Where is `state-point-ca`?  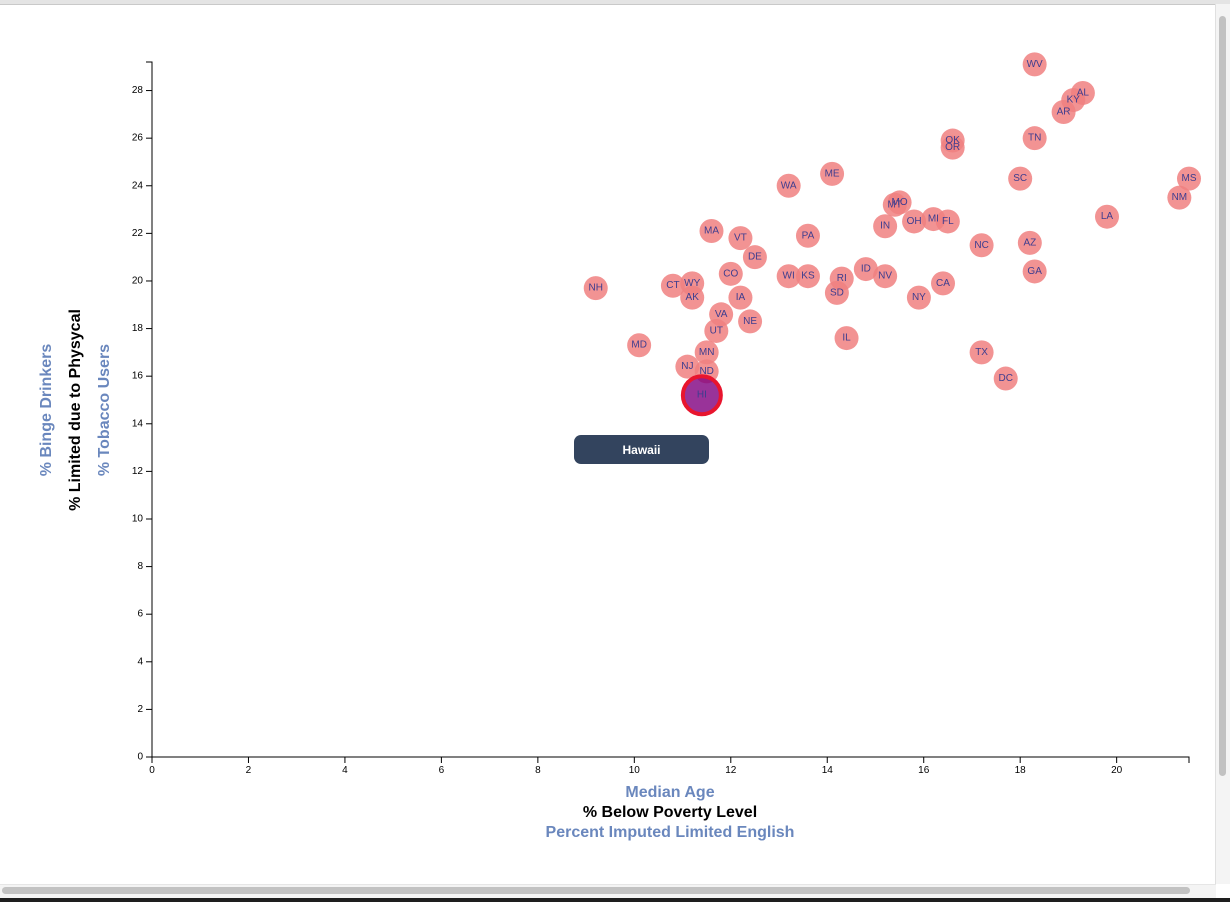
state-point-ca is located at coordinates (943, 283).